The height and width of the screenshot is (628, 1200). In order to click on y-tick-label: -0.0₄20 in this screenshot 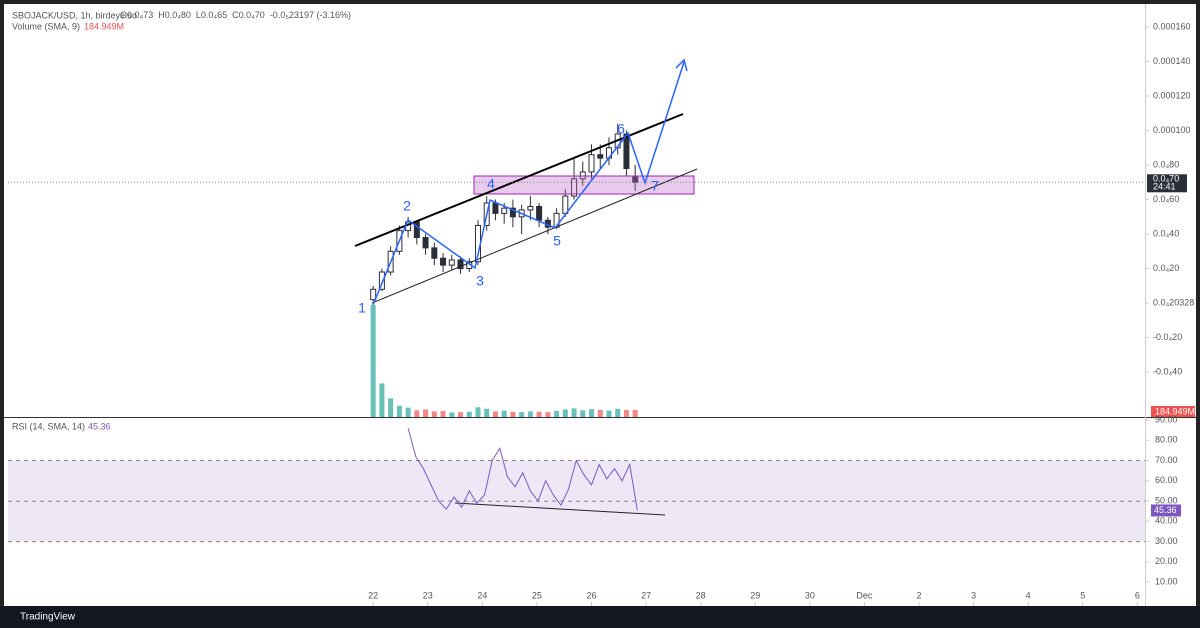, I will do `click(1167, 337)`.